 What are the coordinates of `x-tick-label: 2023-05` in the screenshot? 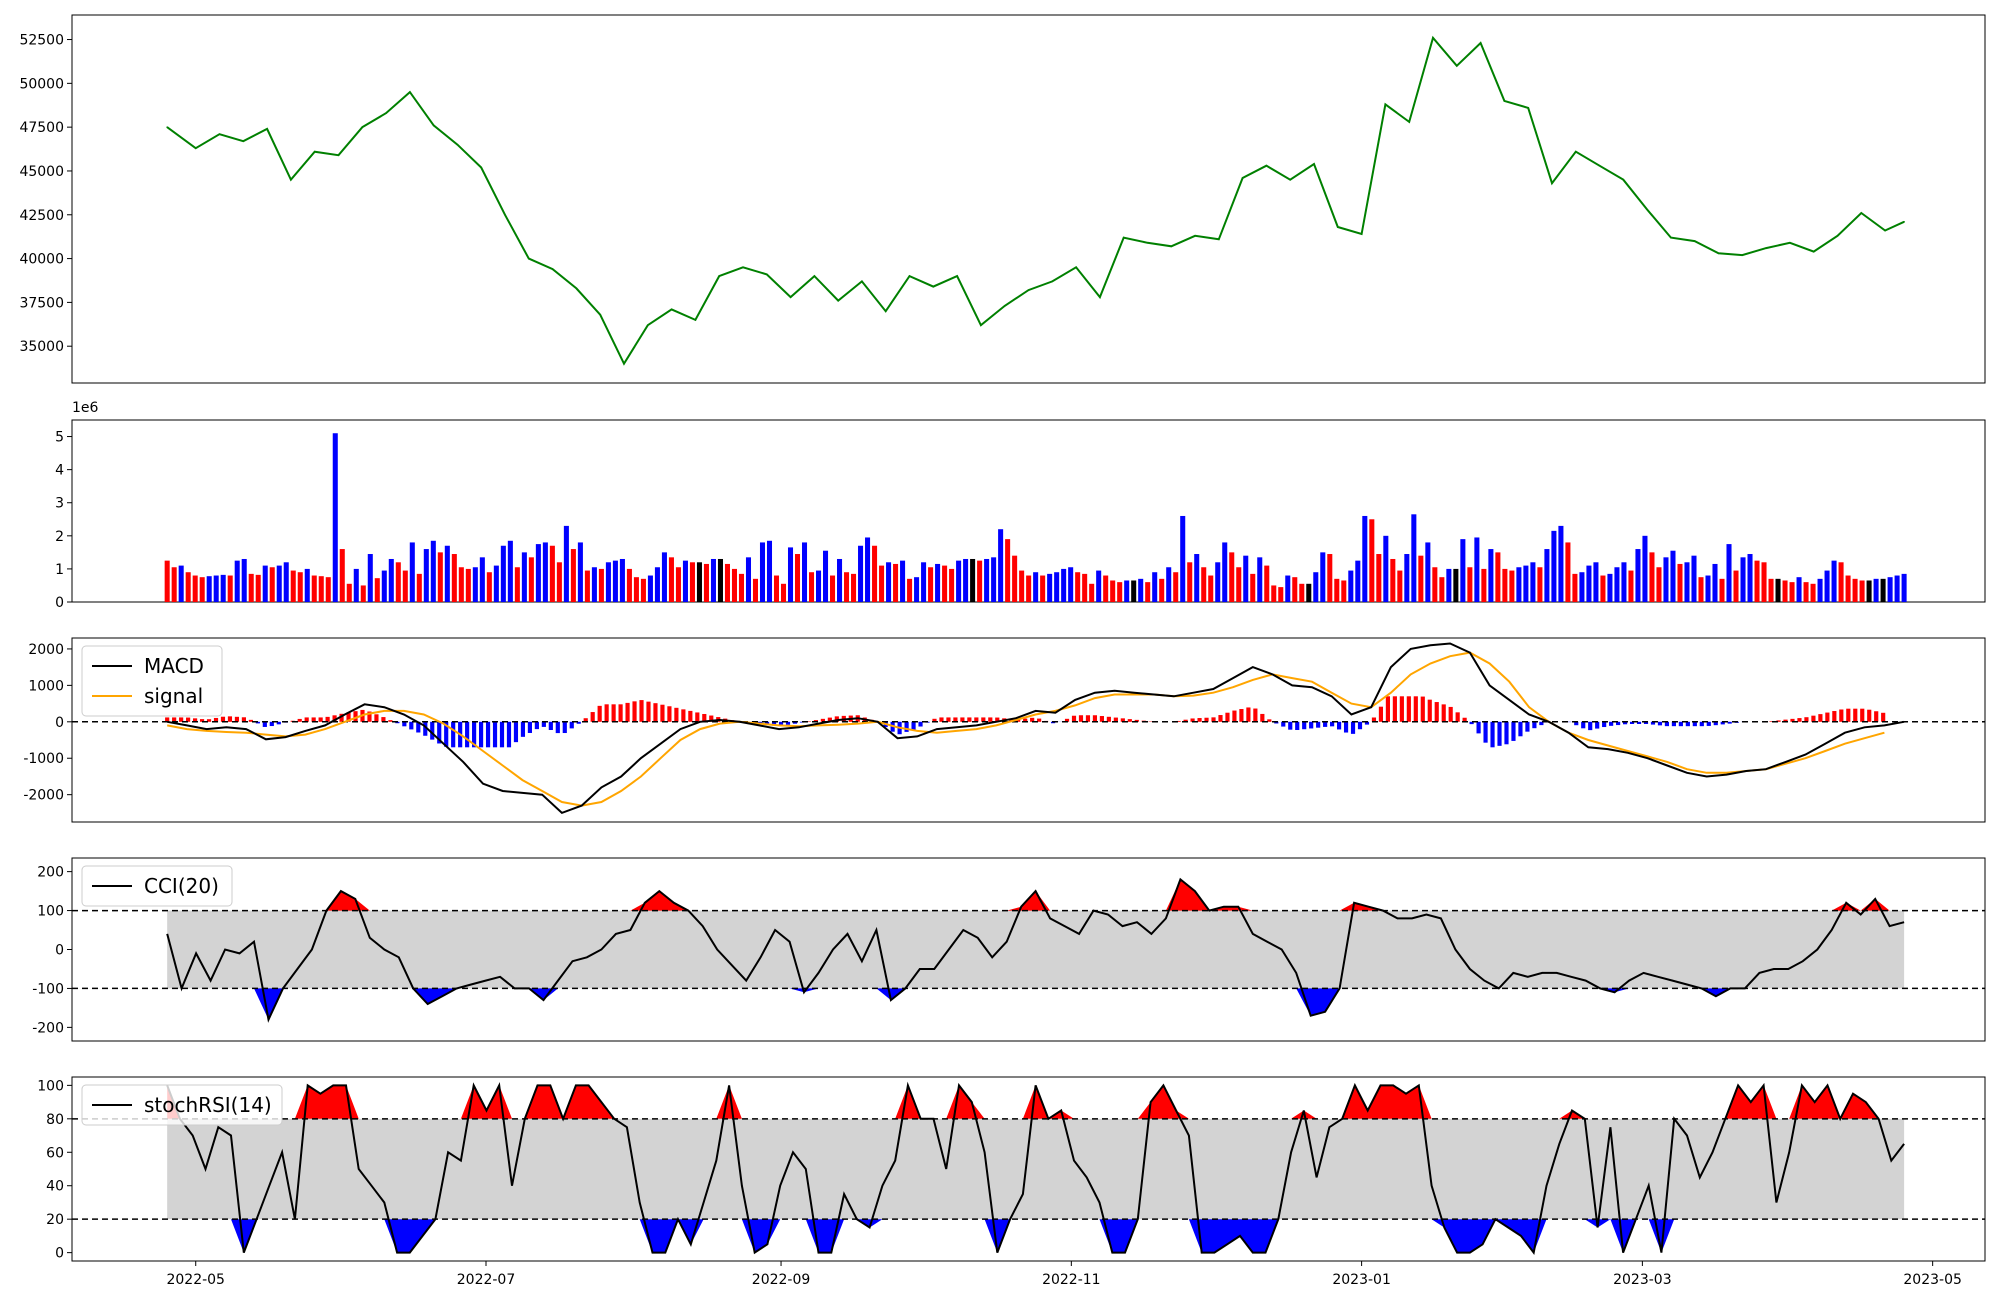 It's located at (1932, 1280).